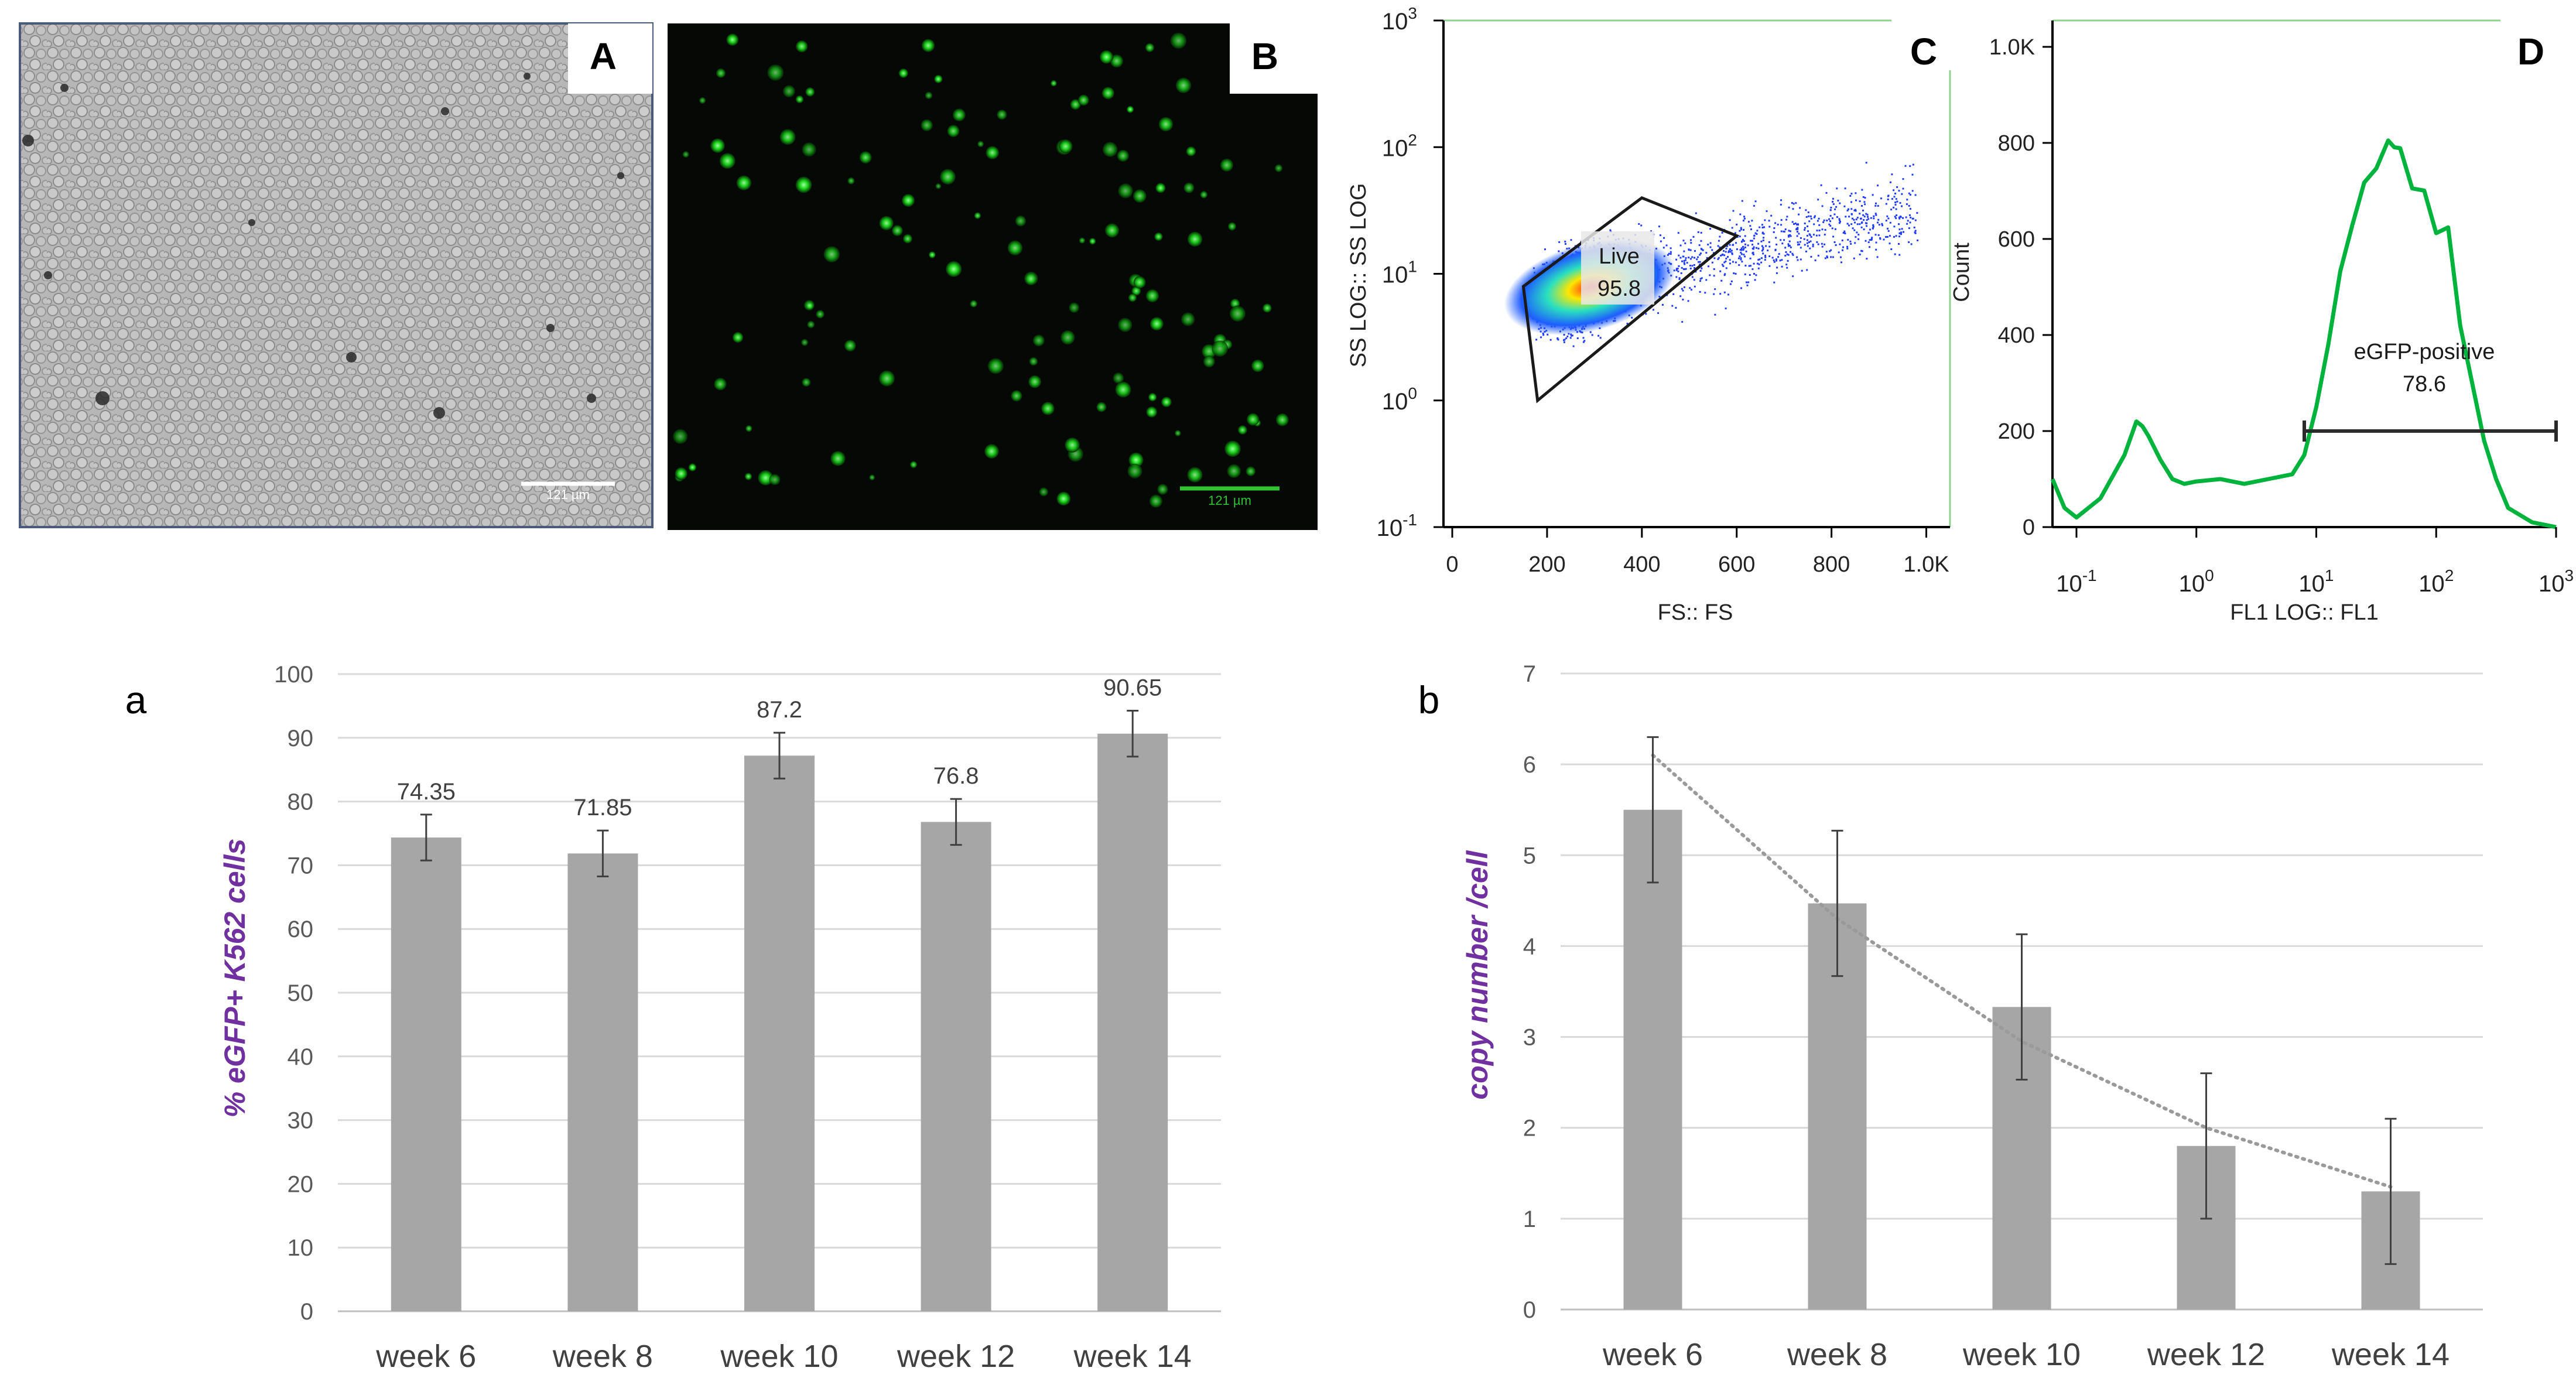 The image size is (2576, 1388). Describe the element at coordinates (336, 275) in the screenshot. I see `panel-A: A 121 µm` at that location.